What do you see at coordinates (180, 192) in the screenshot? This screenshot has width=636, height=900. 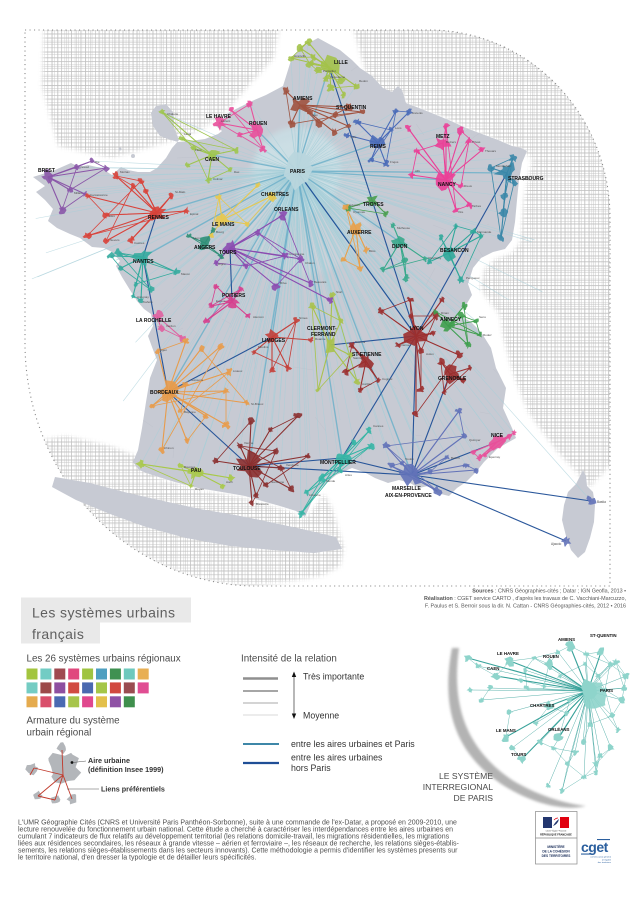 I see `svg-text: St-Malo` at bounding box center [180, 192].